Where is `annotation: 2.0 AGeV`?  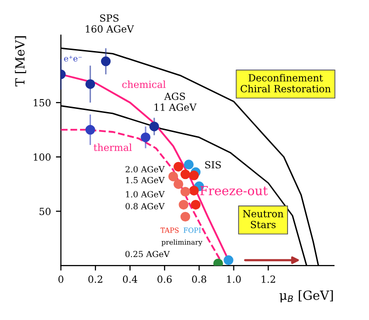 annotation: 2.0 AGeV is located at coordinates (145, 169).